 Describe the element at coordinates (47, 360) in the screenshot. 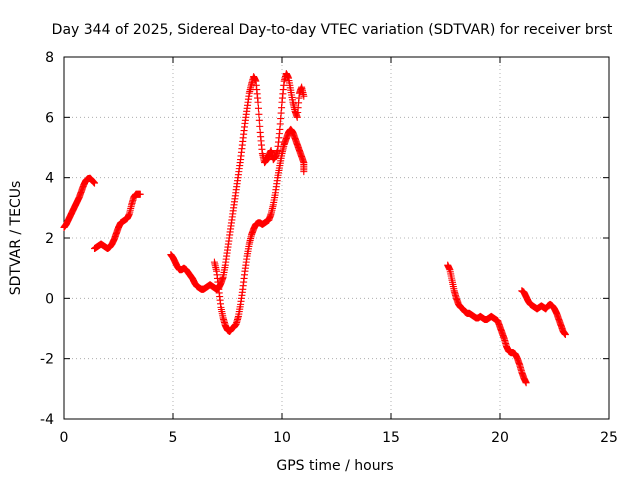

I see `y-tick-label: -2` at that location.